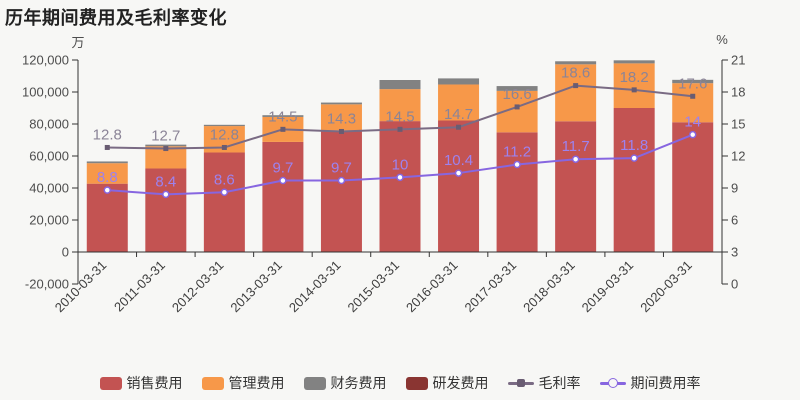  I want to click on expense-ratio-label: 10.4, so click(458, 160).